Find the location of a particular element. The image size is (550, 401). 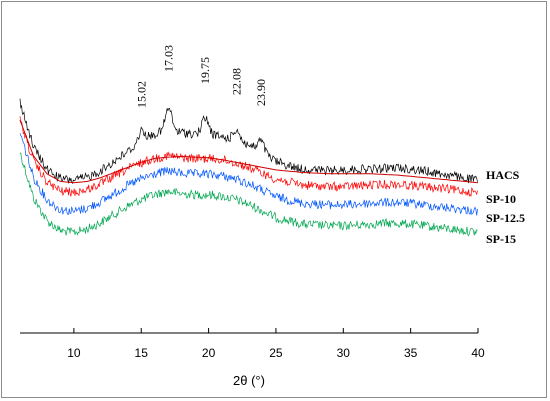

series-labels-group: HACS SP-10 SP-12.5 SP-15 is located at coordinates (505, 207).